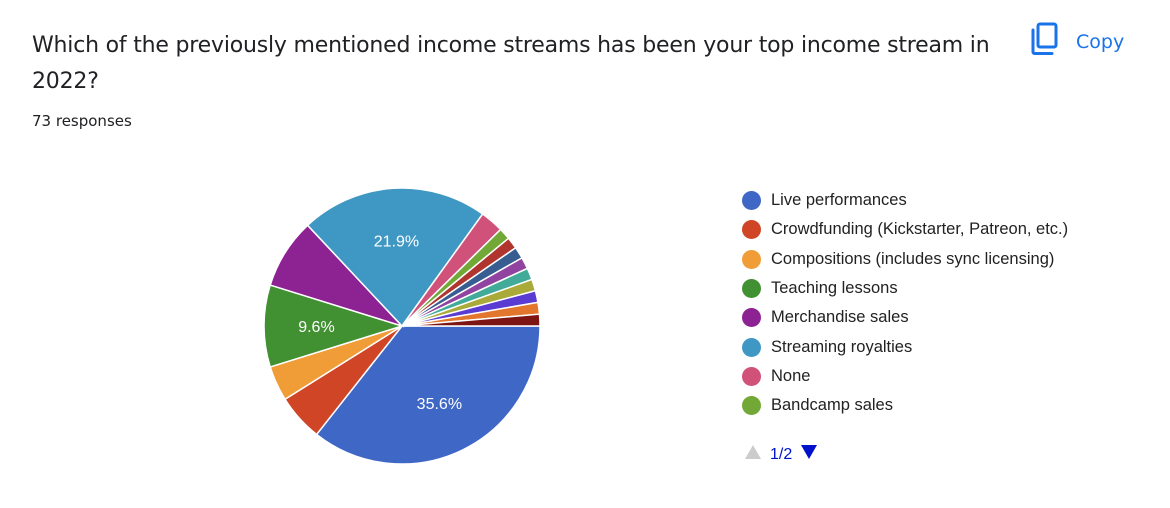 Image resolution: width=1170 pixels, height=508 pixels. I want to click on legend-label: Merchandise sales, so click(840, 317).